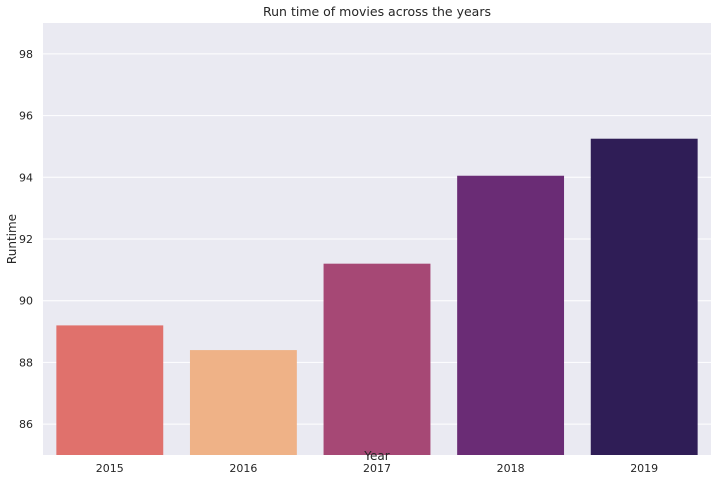 This screenshot has height=500, width=720. I want to click on bar-2016, so click(243, 402).